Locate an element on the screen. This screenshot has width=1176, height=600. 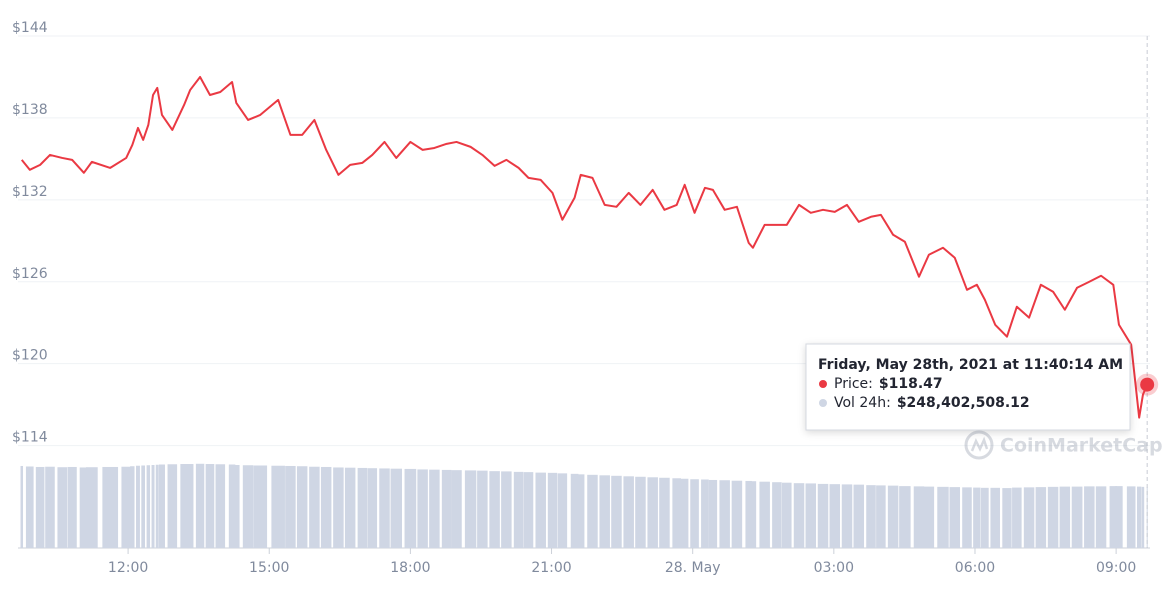
tooltip-value: $248,402,508.12 is located at coordinates (963, 403).